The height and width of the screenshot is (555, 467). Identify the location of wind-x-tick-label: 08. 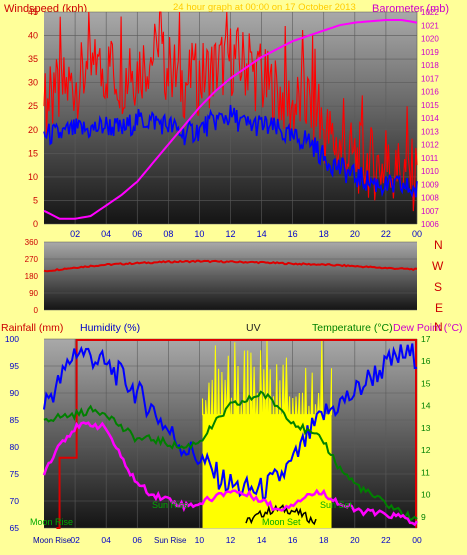
(168, 234).